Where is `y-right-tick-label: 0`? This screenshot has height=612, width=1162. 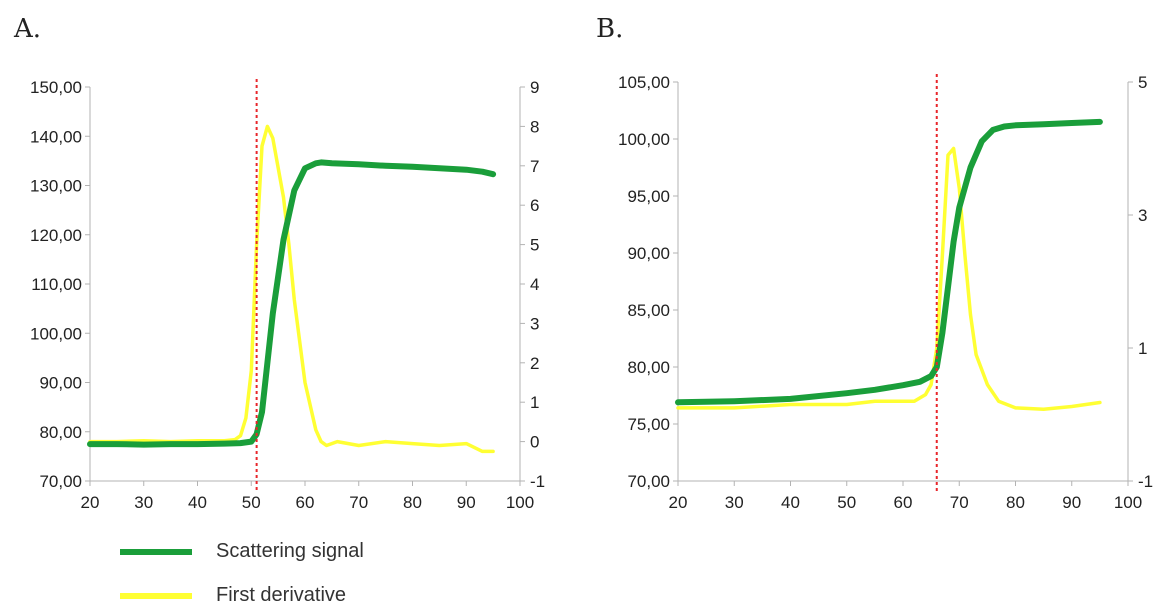 y-right-tick-label: 0 is located at coordinates (534, 442).